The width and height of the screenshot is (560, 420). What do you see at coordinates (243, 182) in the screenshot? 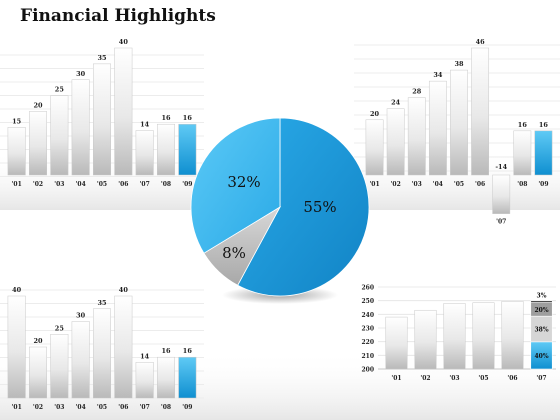
I see `pie-slice-label: 32%` at bounding box center [243, 182].